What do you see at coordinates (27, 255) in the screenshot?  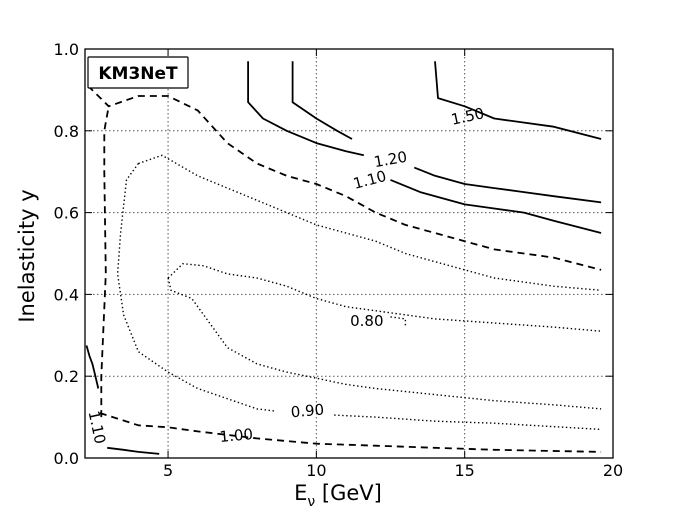 I see `y-axis-label: Inelasticity y` at bounding box center [27, 255].